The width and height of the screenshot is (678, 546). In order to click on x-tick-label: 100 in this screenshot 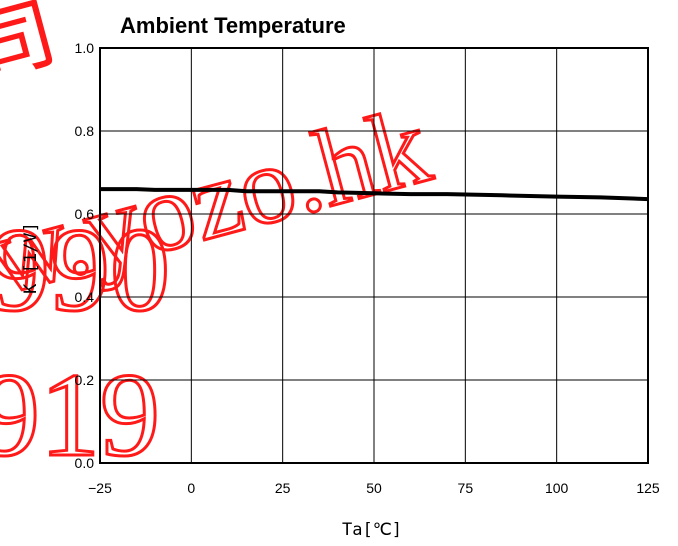, I will do `click(557, 488)`.